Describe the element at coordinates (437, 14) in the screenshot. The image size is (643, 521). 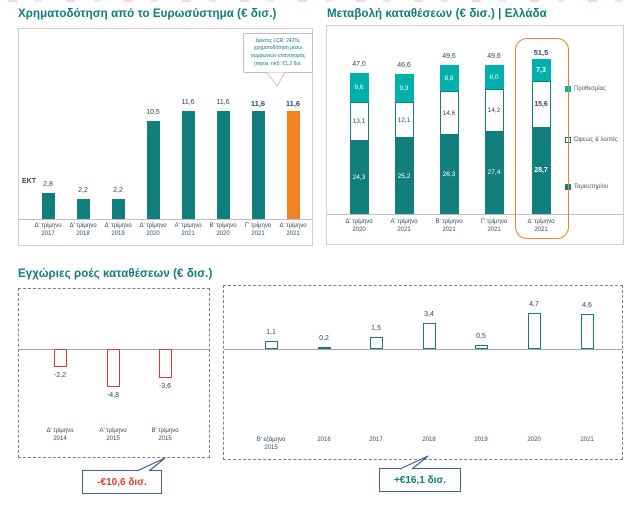
I see `deposits-chart-title: Μεταβολή καταθέσεων (€ δισ.) | Ελλάδα` at that location.